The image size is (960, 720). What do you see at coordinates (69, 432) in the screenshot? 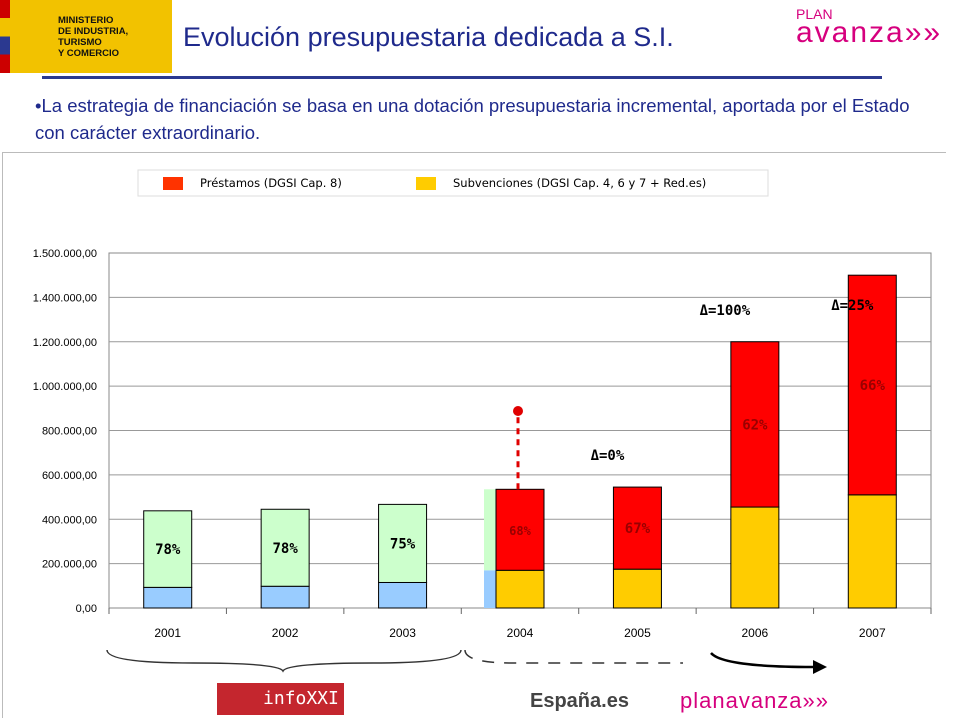
I see `y-tick-label: 800.000,00` at bounding box center [69, 432].